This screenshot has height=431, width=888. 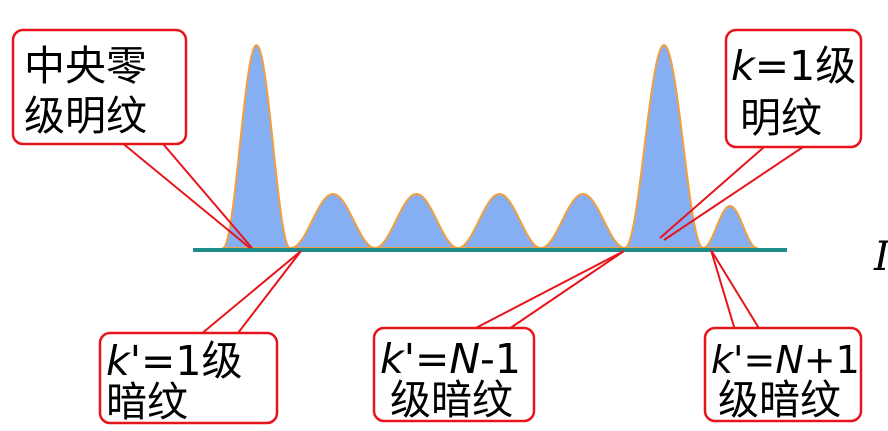 I want to click on callout-central-line2: 级明纹, so click(x=85, y=116).